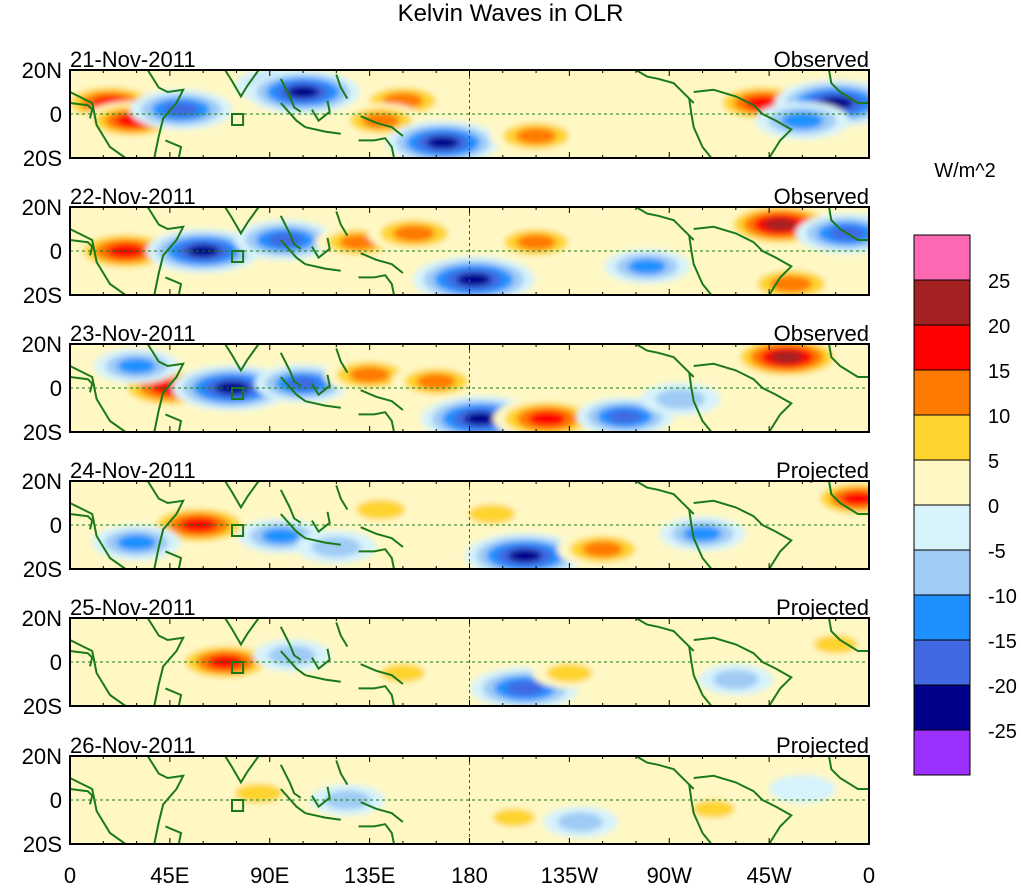 Image resolution: width=1021 pixels, height=892 pixels. I want to click on panel-date: 23-Nov-2011, so click(133, 333).